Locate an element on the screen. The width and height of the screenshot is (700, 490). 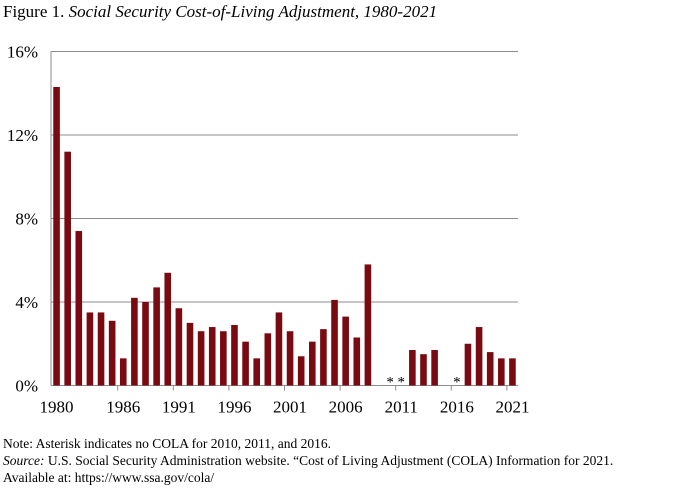
bar-2021 is located at coordinates (512, 372).